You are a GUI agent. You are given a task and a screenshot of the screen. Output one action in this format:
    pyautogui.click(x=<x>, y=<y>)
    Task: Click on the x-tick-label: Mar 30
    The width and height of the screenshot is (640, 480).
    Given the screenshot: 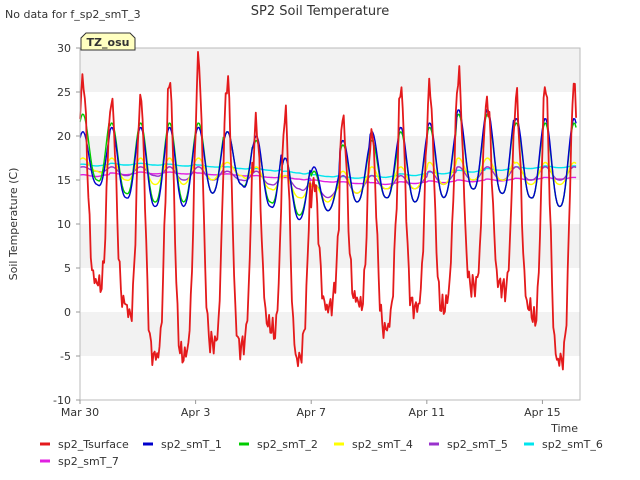 What is the action you would take?
    pyautogui.click(x=80, y=412)
    